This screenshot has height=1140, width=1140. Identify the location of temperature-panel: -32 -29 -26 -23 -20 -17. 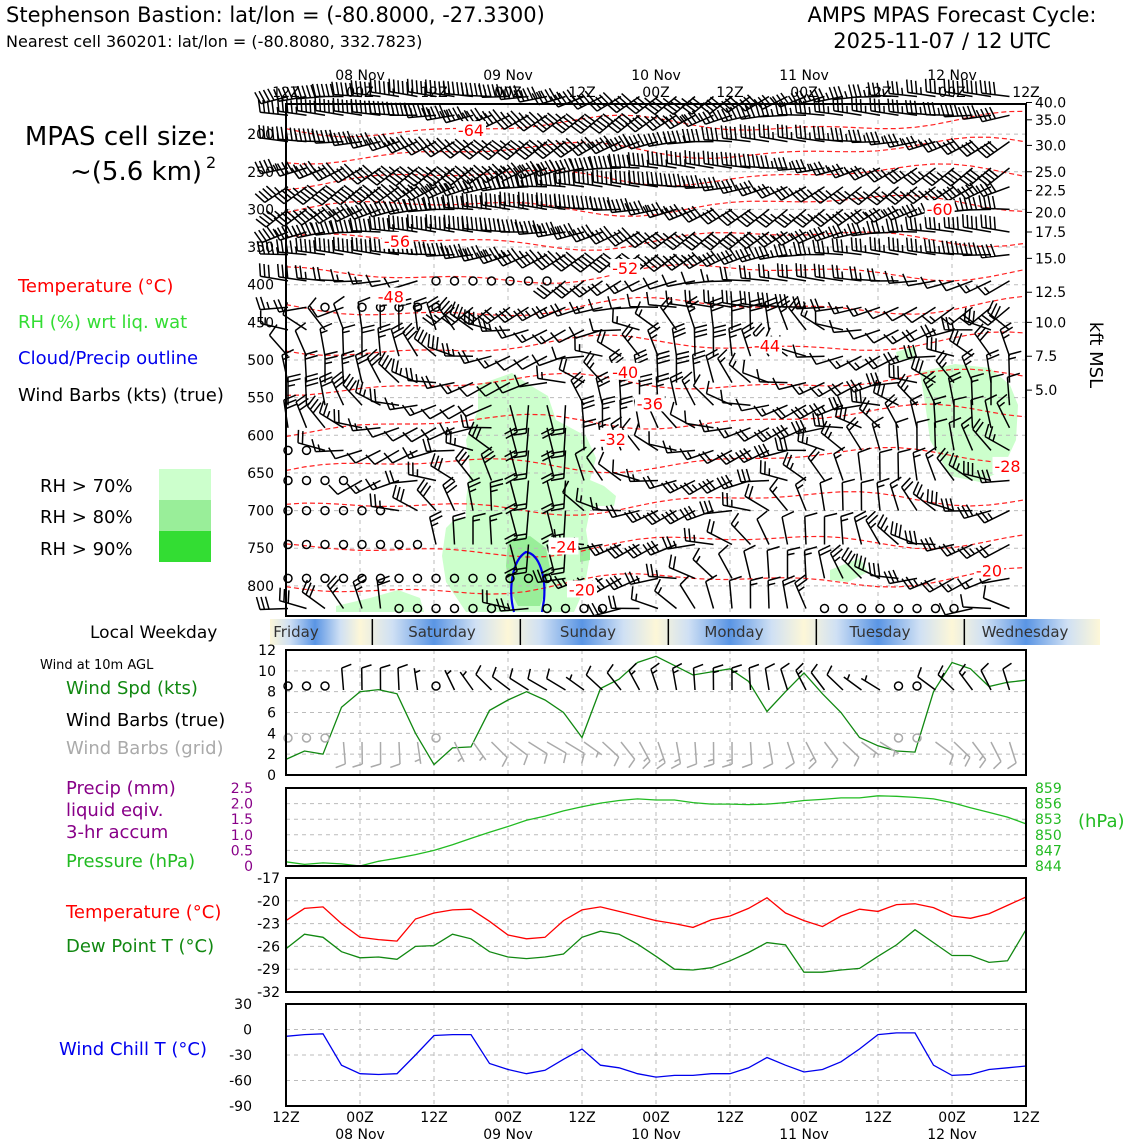
(642, 936).